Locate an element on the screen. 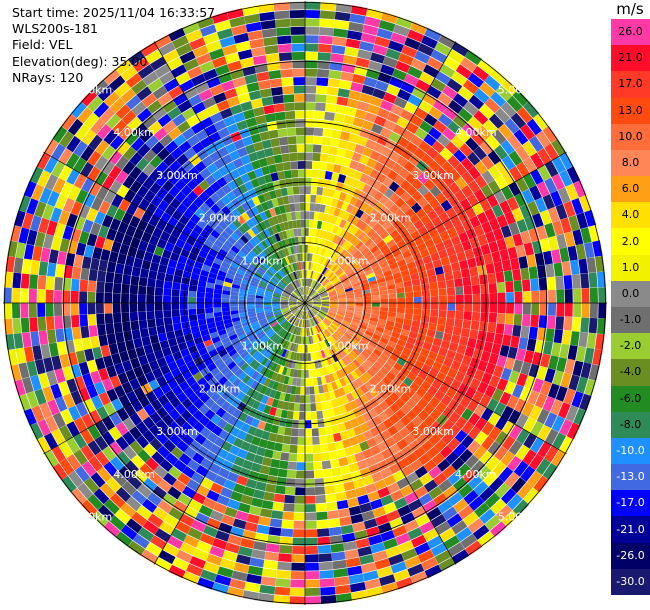  azimuth-line is located at coordinates (380, 433).